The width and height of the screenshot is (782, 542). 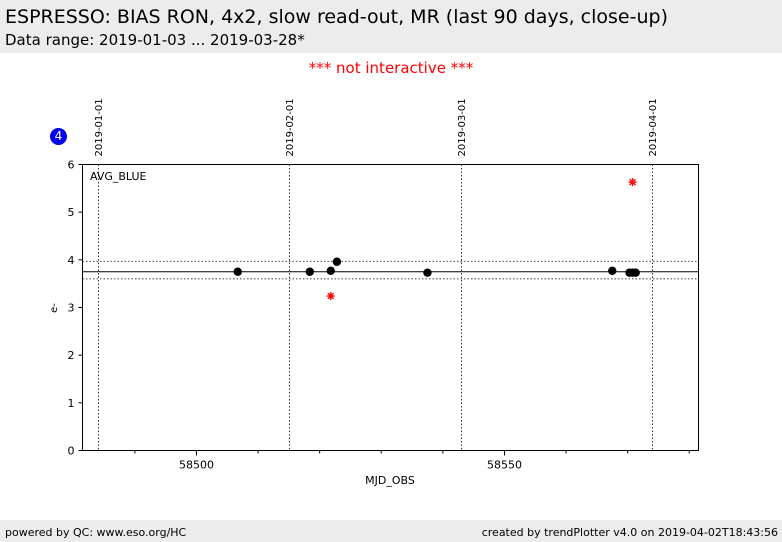 I want to click on y-tick-label: 2, so click(x=71, y=355).